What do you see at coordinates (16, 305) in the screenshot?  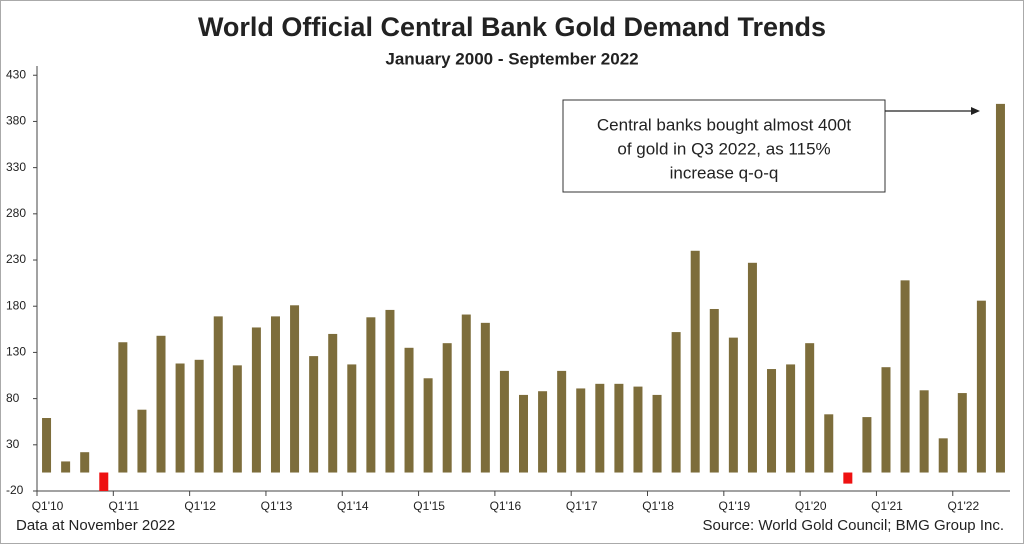 I see `y-tick-label: 180` at bounding box center [16, 305].